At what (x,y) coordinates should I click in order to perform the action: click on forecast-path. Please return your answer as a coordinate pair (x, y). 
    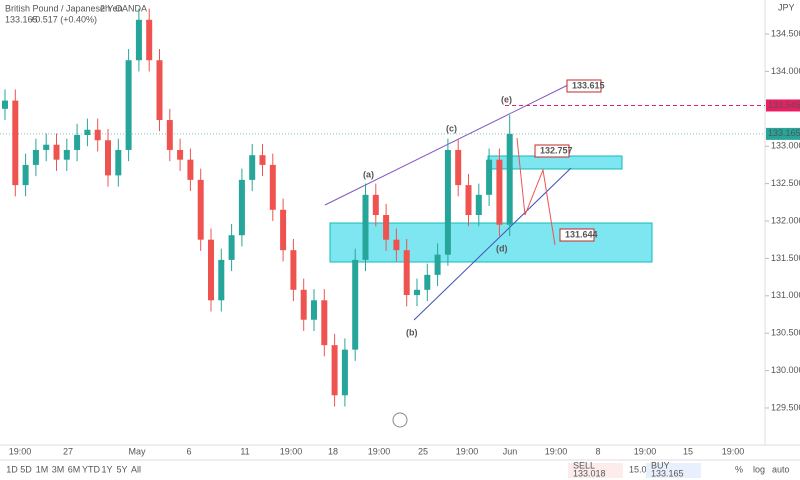
    Looking at the image, I should click on (536, 191).